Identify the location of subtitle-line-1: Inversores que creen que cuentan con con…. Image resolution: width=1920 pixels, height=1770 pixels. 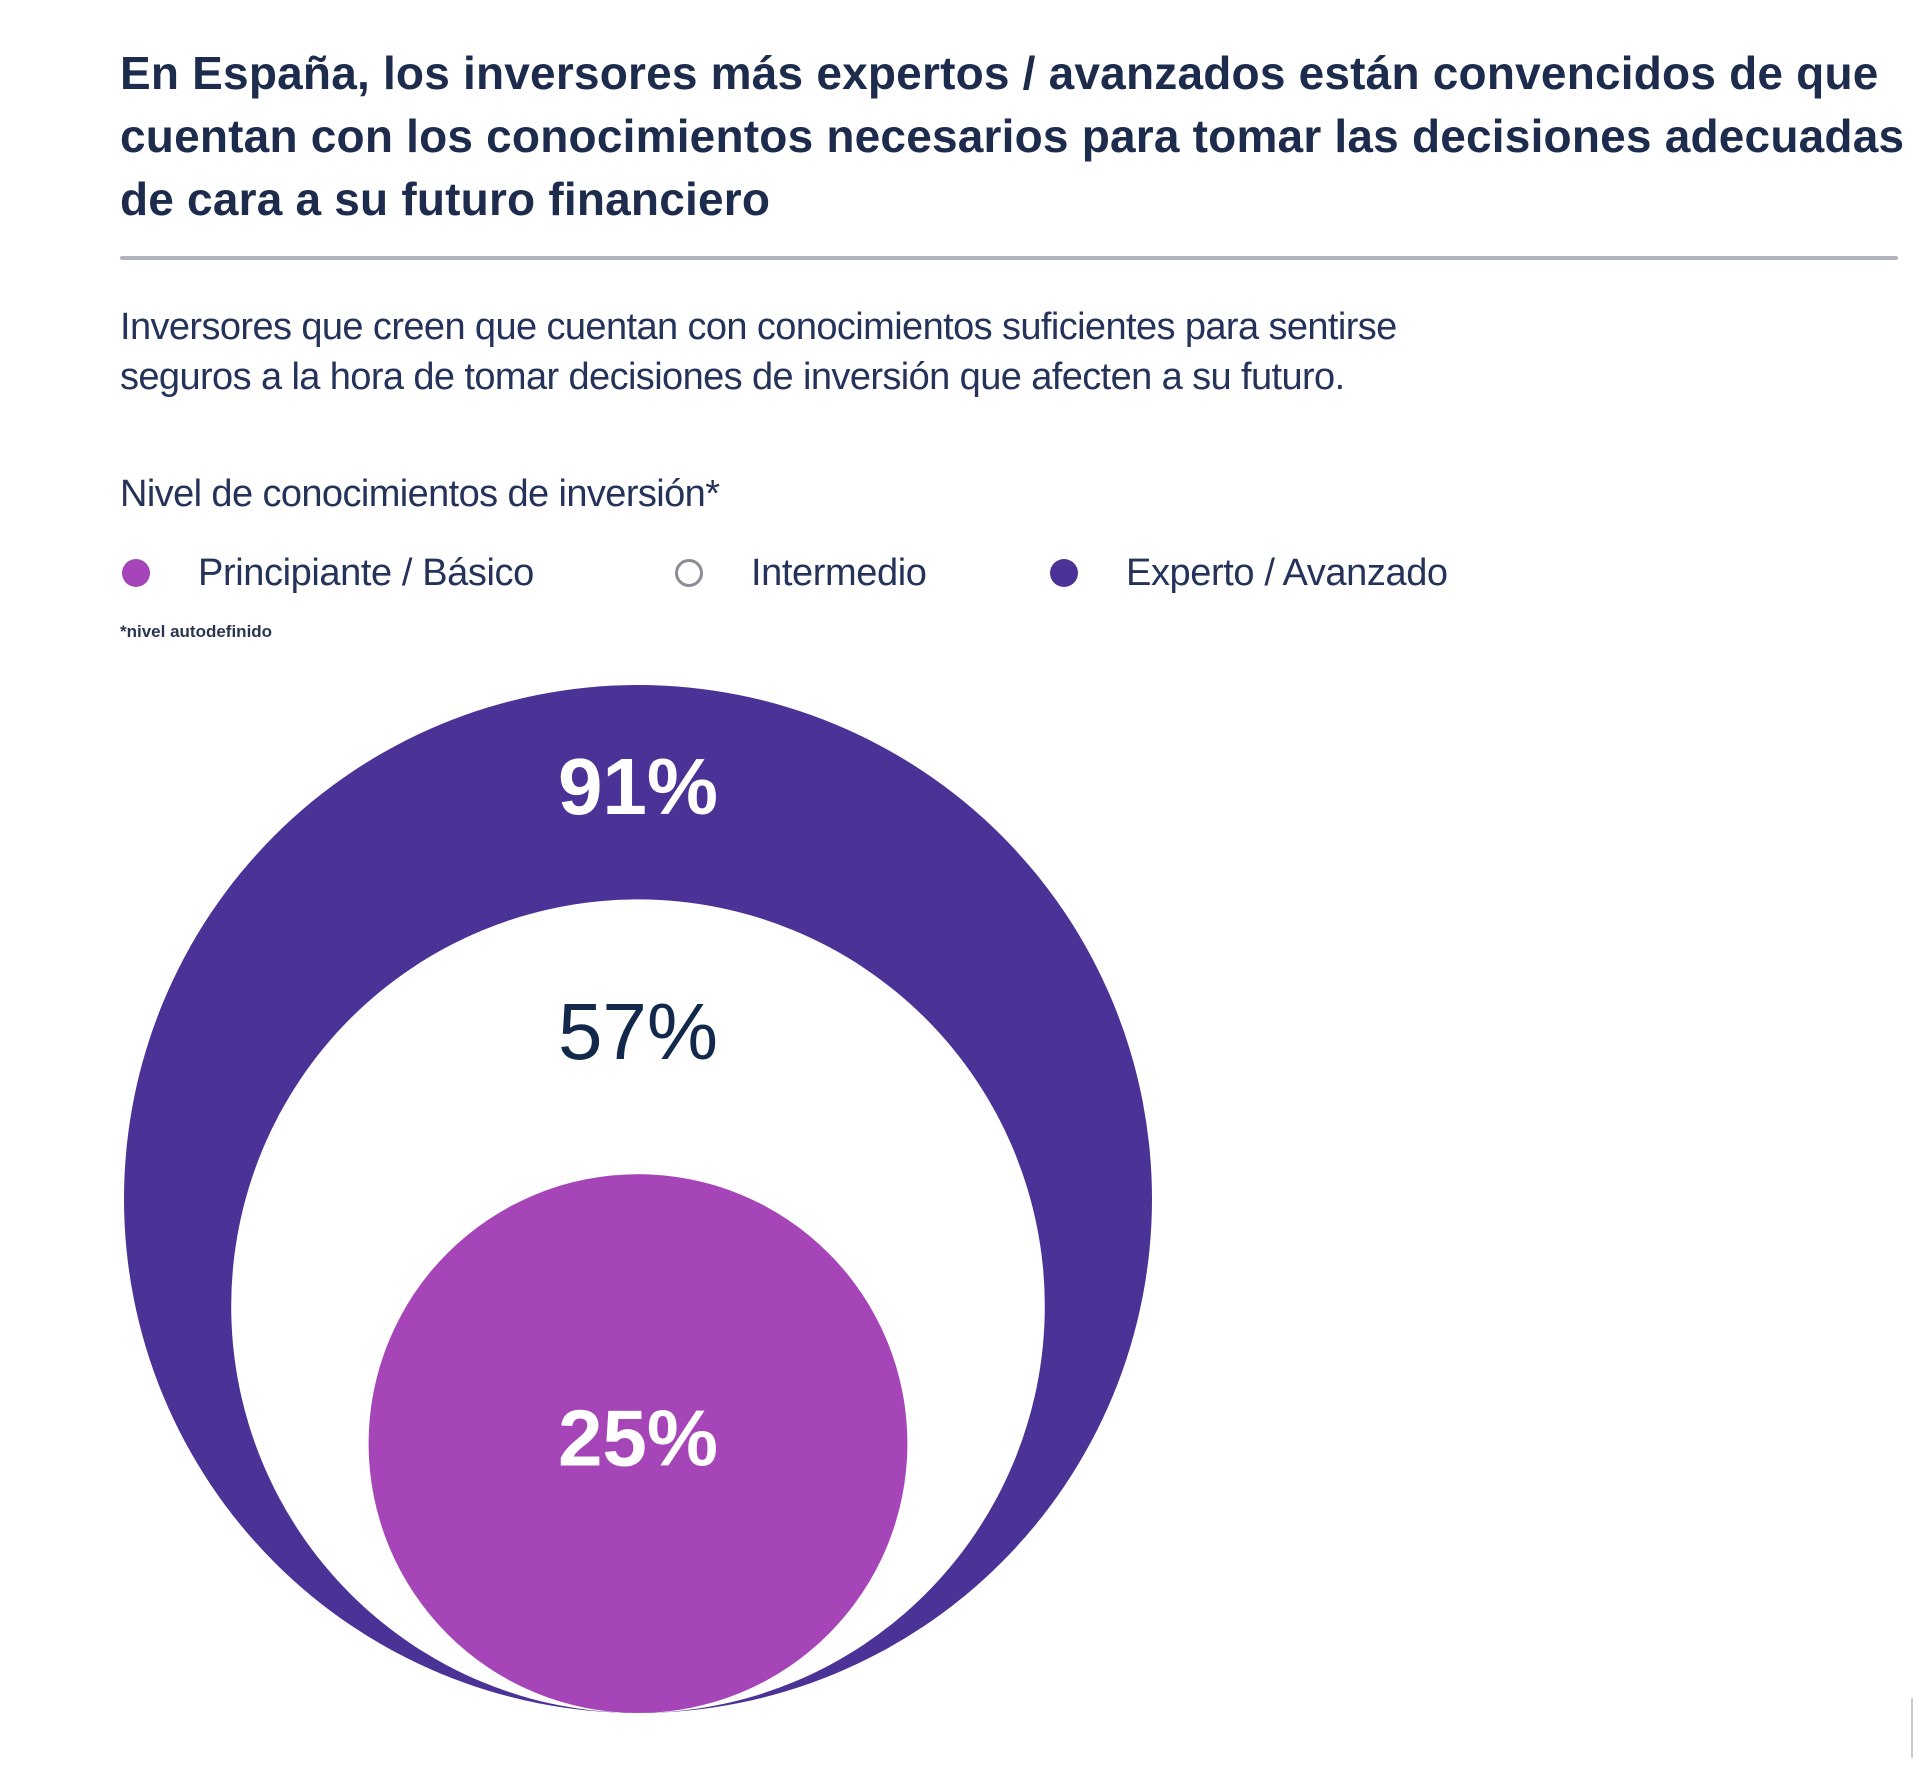
(758, 327).